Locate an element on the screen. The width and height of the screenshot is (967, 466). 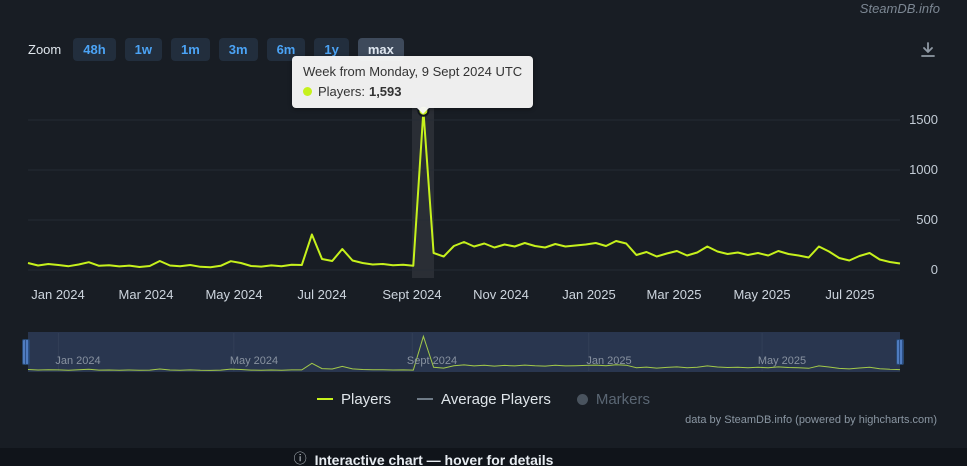
y-axis-label: 0 is located at coordinates (934, 269).